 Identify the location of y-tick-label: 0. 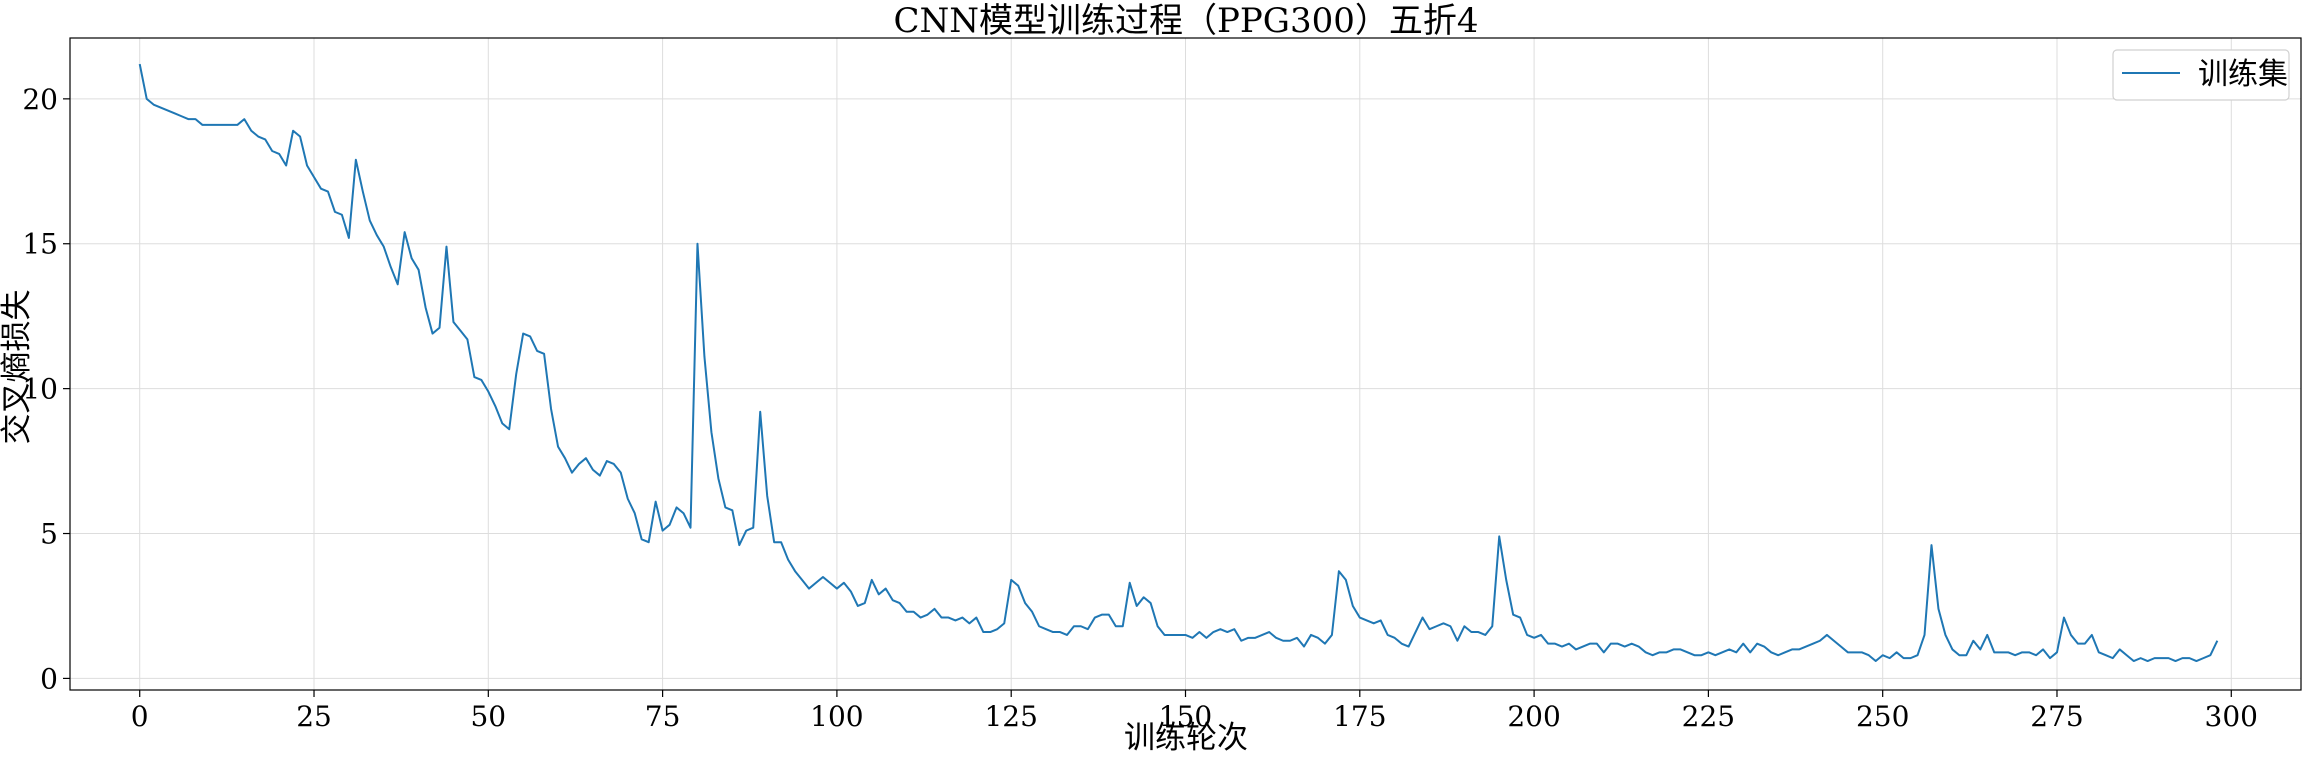
(49, 678).